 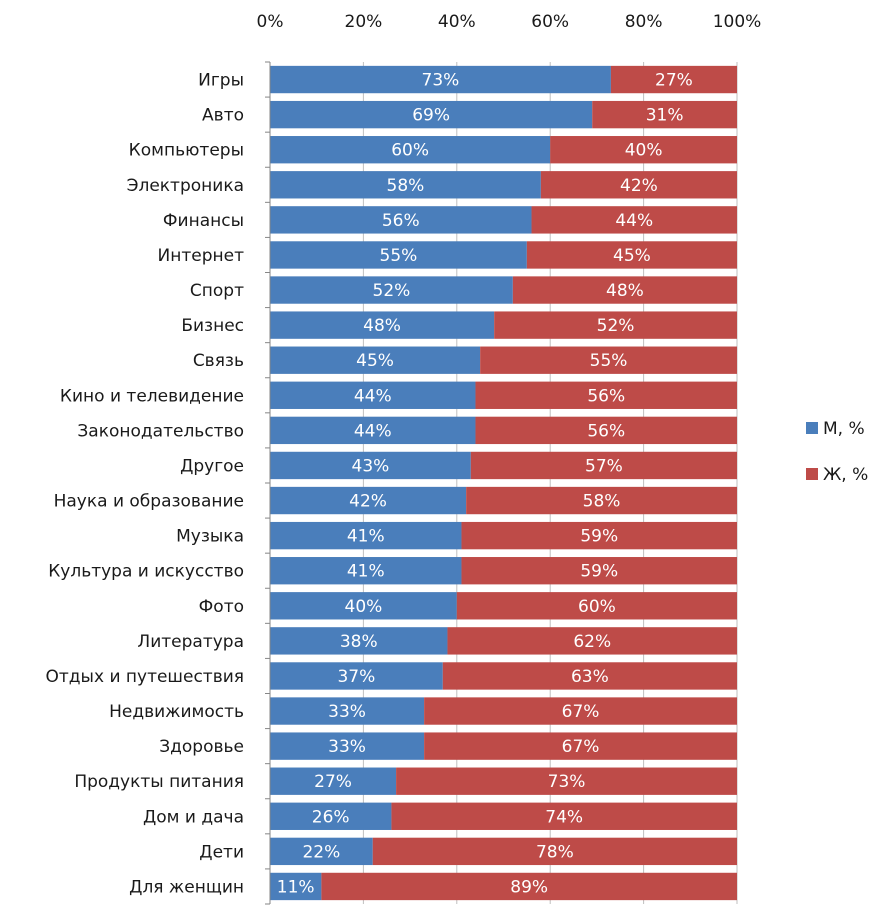 What do you see at coordinates (844, 429) in the screenshot?
I see `legend-label-m: М, %` at bounding box center [844, 429].